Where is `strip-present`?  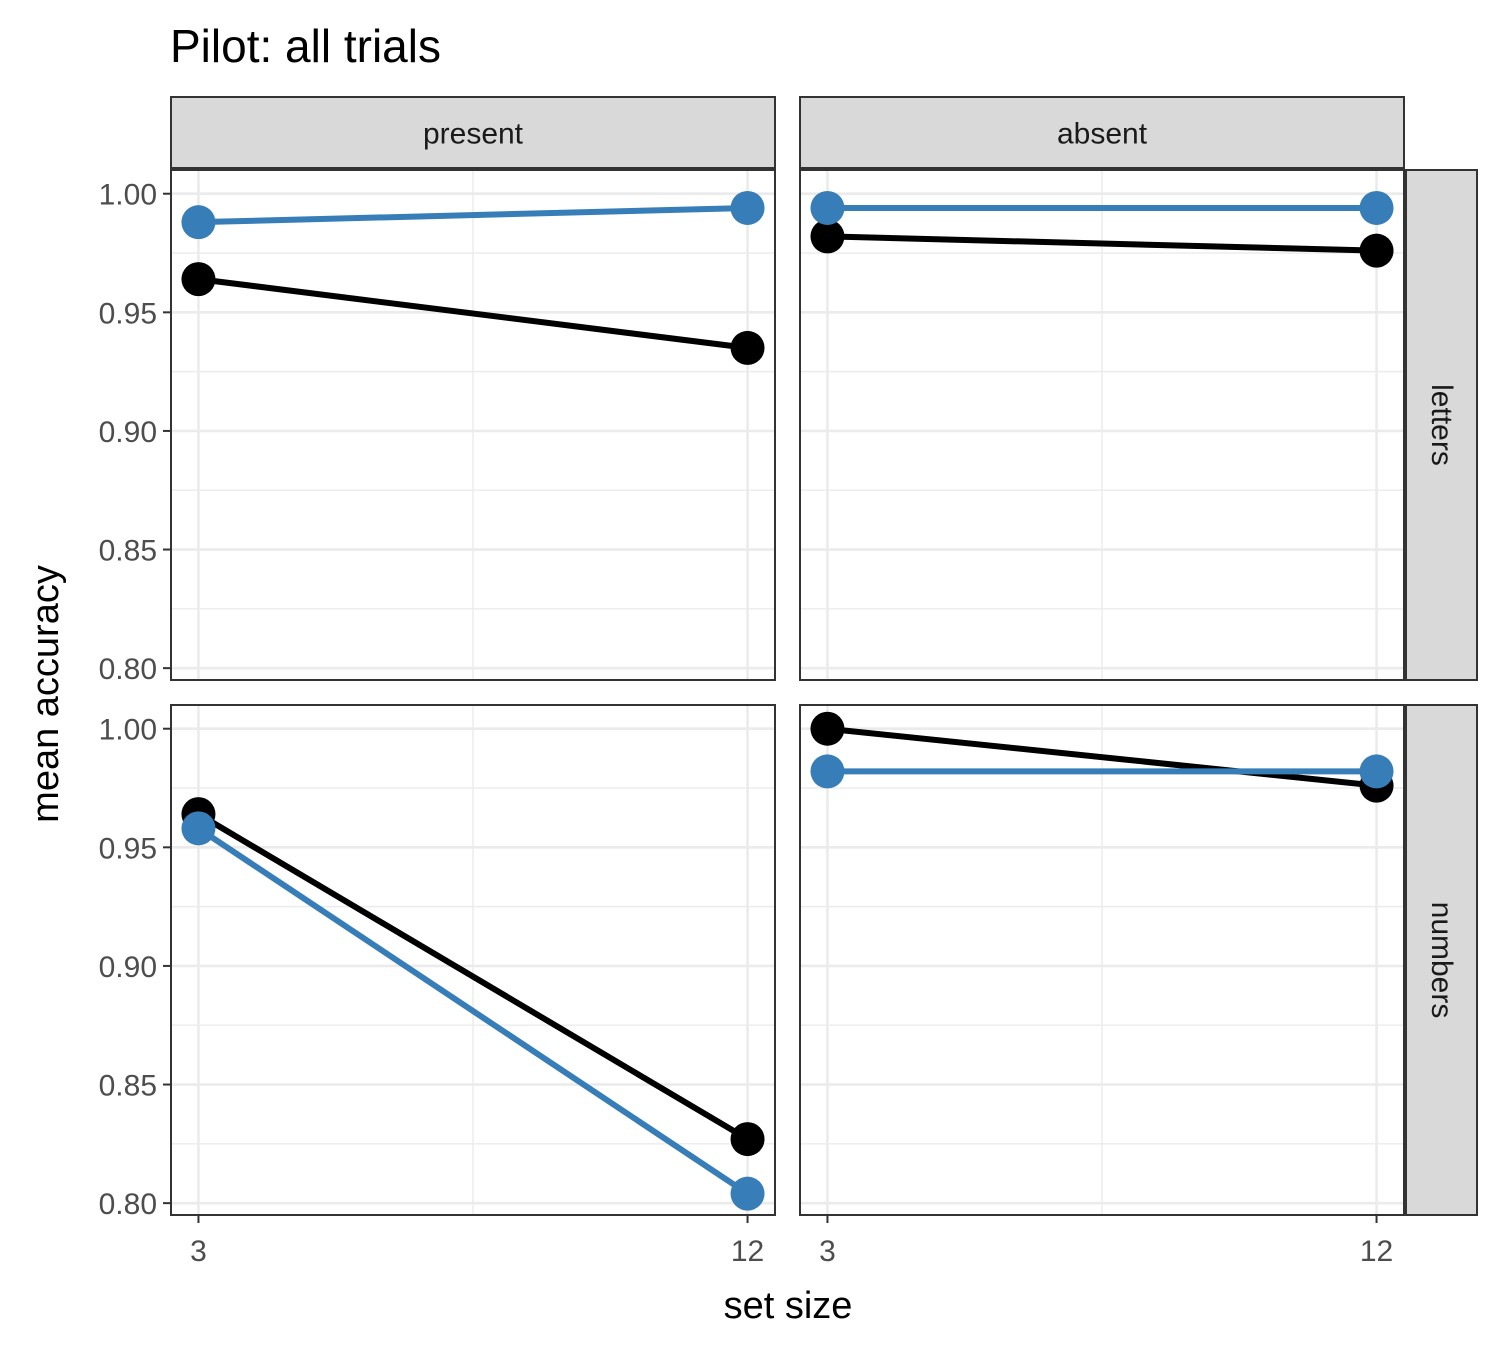
strip-present is located at coordinates (473, 132).